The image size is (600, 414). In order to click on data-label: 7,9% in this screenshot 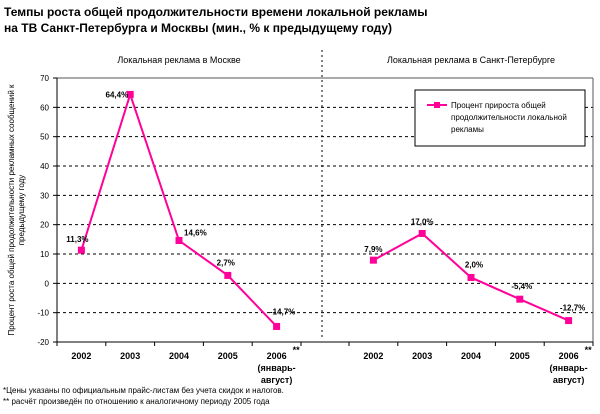, I will do `click(373, 249)`.